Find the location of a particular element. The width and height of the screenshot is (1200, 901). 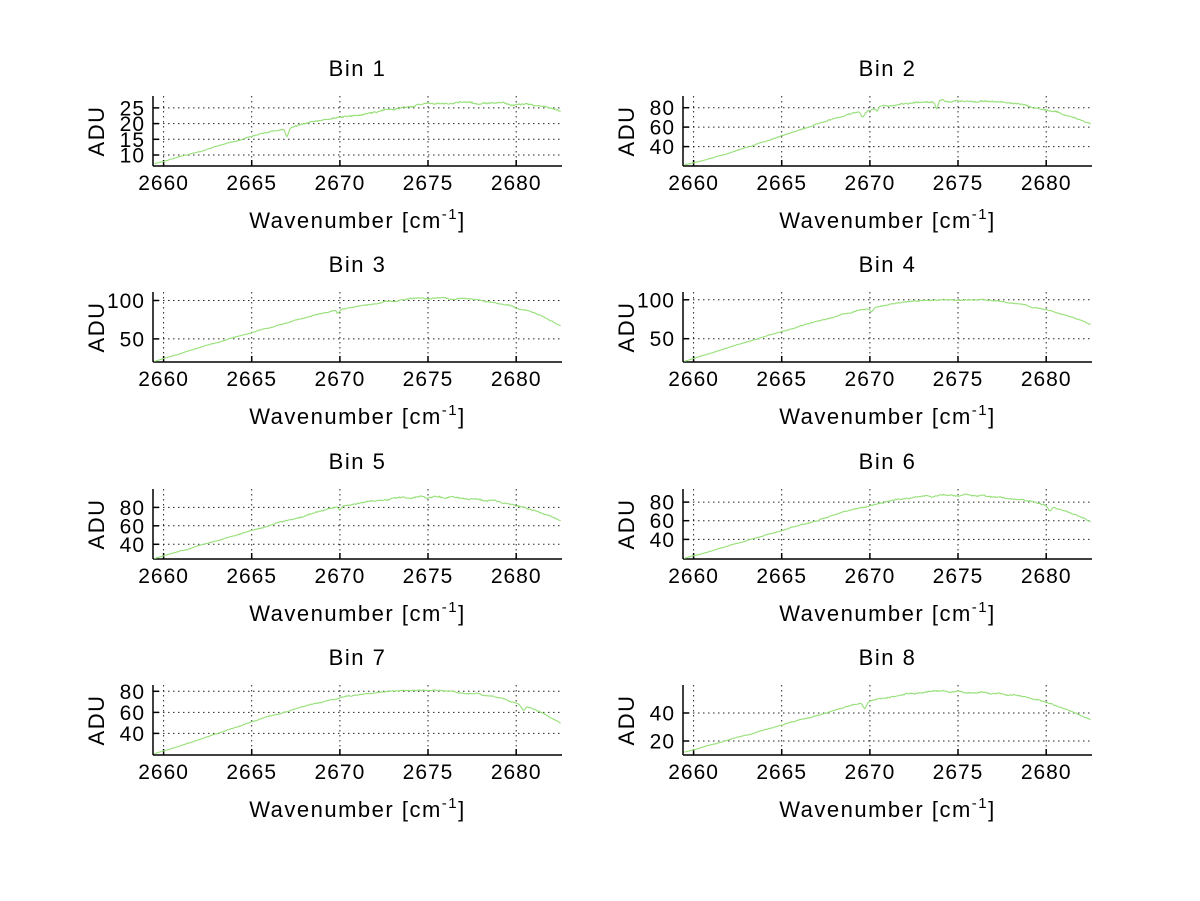

subplot-title: Bin 5 is located at coordinates (358, 461).